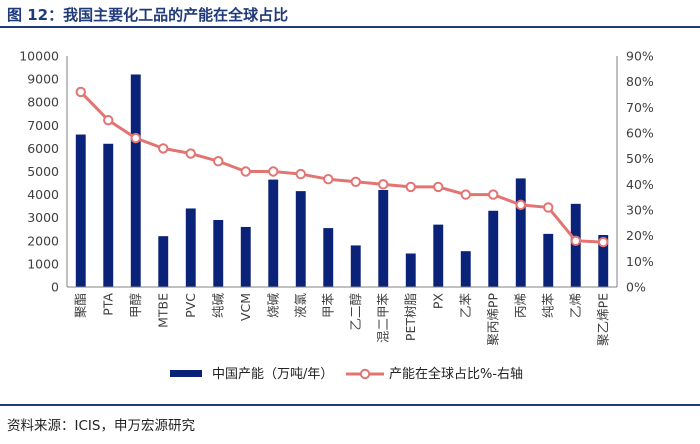 The image size is (700, 444). What do you see at coordinates (218, 161) in the screenshot?
I see `share-point-纯碱` at bounding box center [218, 161].